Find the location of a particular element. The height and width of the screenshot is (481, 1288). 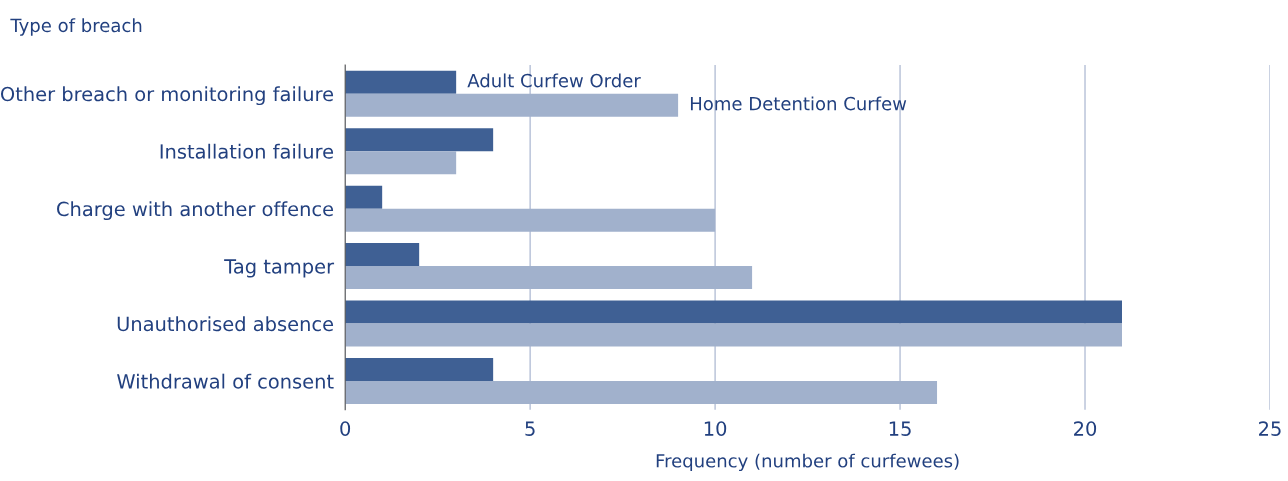

y-tick-label: Installation failure is located at coordinates (247, 151).